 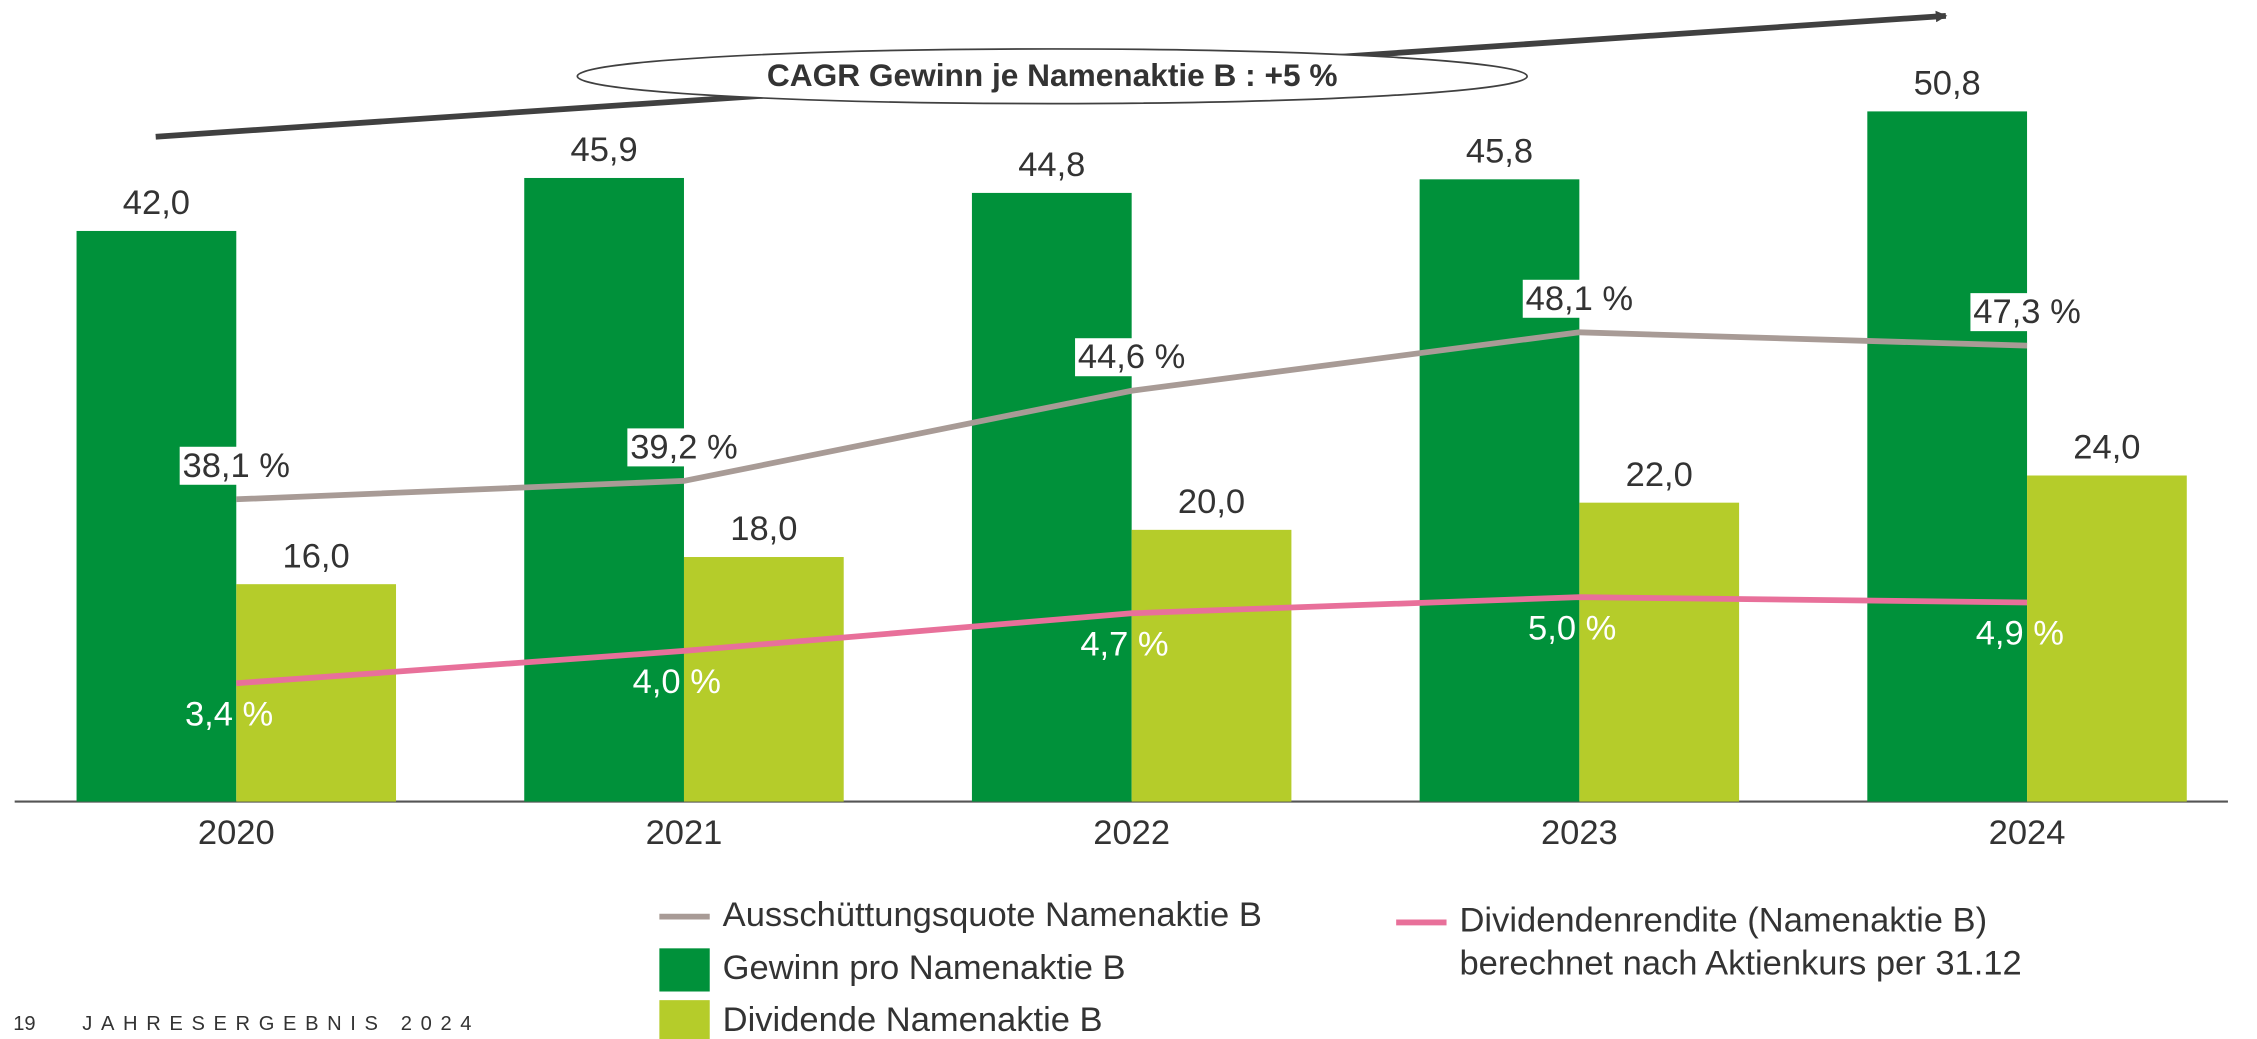 What do you see at coordinates (2106, 448) in the screenshot?
I see `bar-value-label: 24,0` at bounding box center [2106, 448].